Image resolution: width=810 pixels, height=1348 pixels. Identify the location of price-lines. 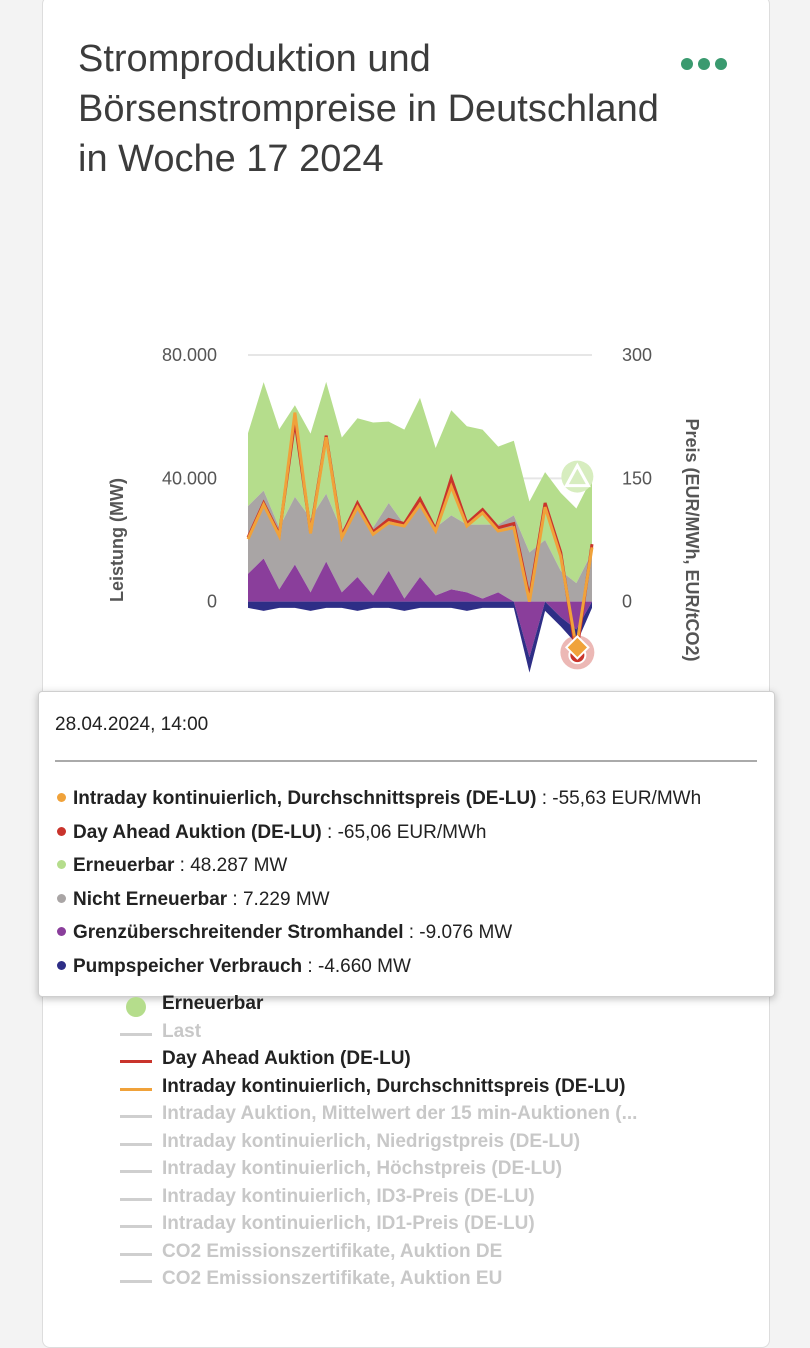
(420, 534).